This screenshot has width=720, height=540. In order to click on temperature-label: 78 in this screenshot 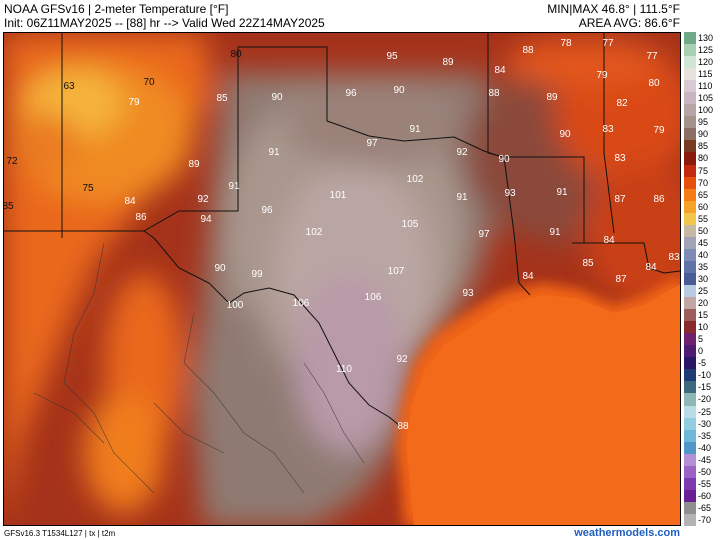, I will do `click(566, 43)`.